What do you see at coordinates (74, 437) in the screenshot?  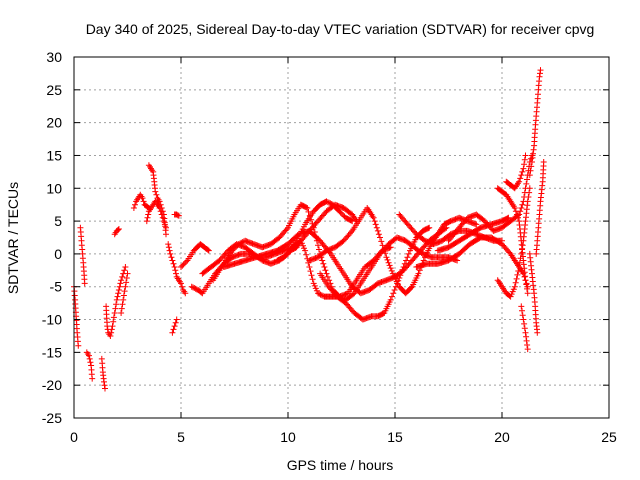 I see `x-tick-label: 0` at bounding box center [74, 437].